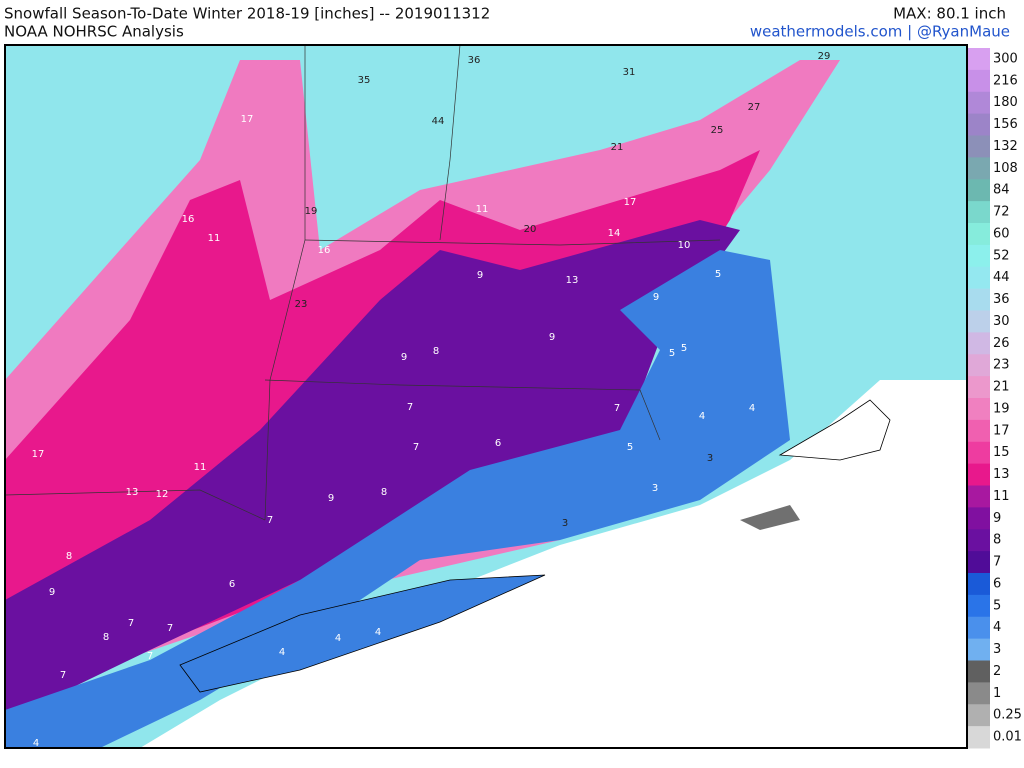 The height and width of the screenshot is (768, 1024). I want to click on map-value-label: 11, so click(214, 238).